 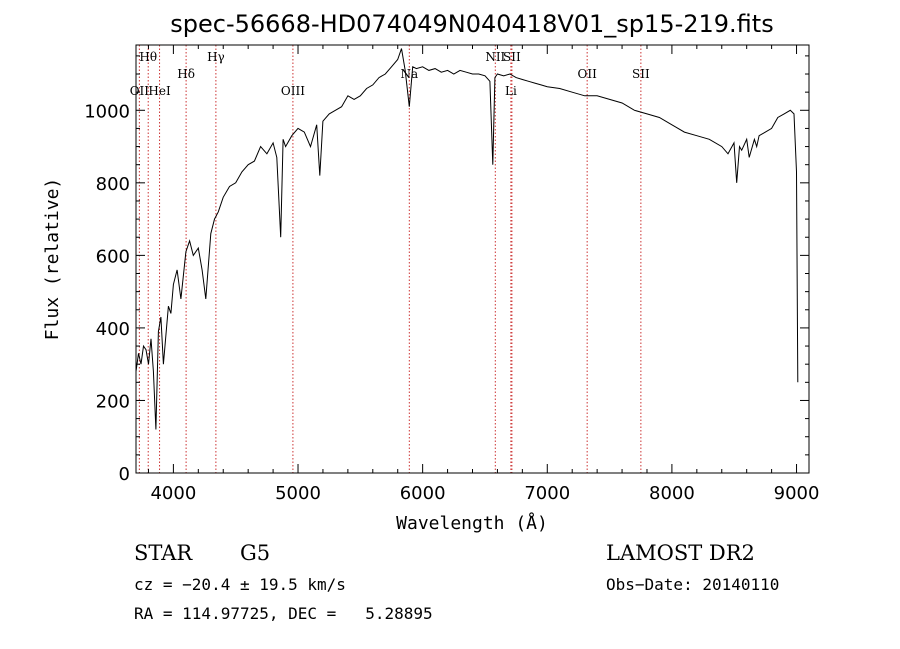 I want to click on x-axis-label: Wavelength (Å), so click(x=472, y=523).